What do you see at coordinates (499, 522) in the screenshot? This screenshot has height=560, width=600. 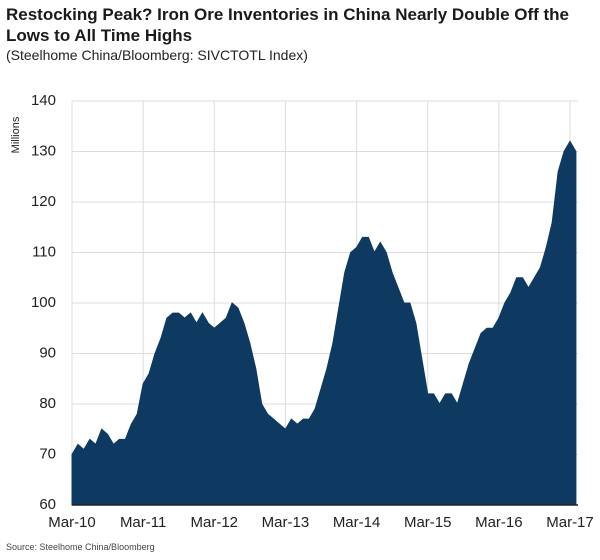 I see `x-tick-label: Mar-16` at bounding box center [499, 522].